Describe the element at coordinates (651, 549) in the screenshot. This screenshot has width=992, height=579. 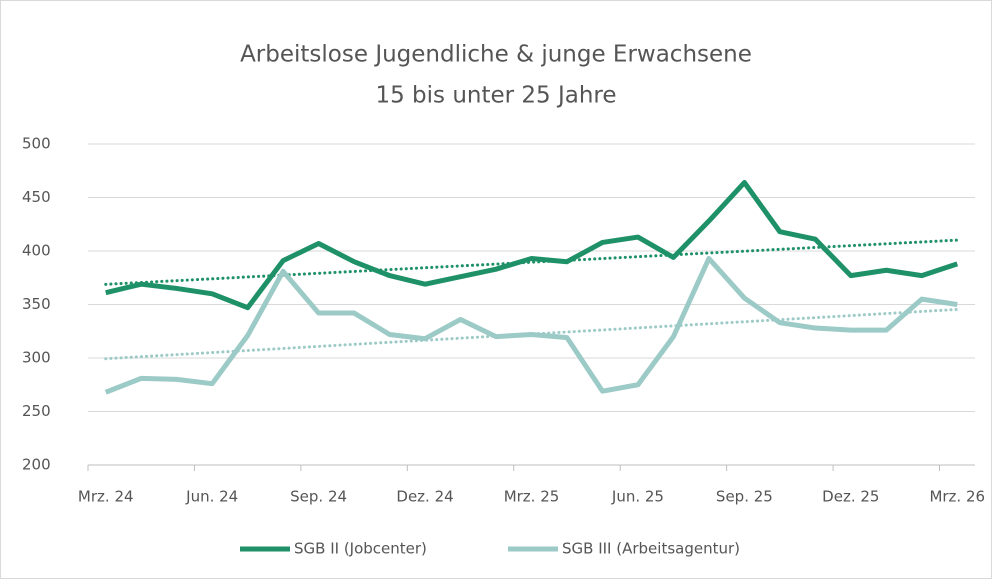
I see `legend-label: SGB III (Arbeitsagentur)` at that location.